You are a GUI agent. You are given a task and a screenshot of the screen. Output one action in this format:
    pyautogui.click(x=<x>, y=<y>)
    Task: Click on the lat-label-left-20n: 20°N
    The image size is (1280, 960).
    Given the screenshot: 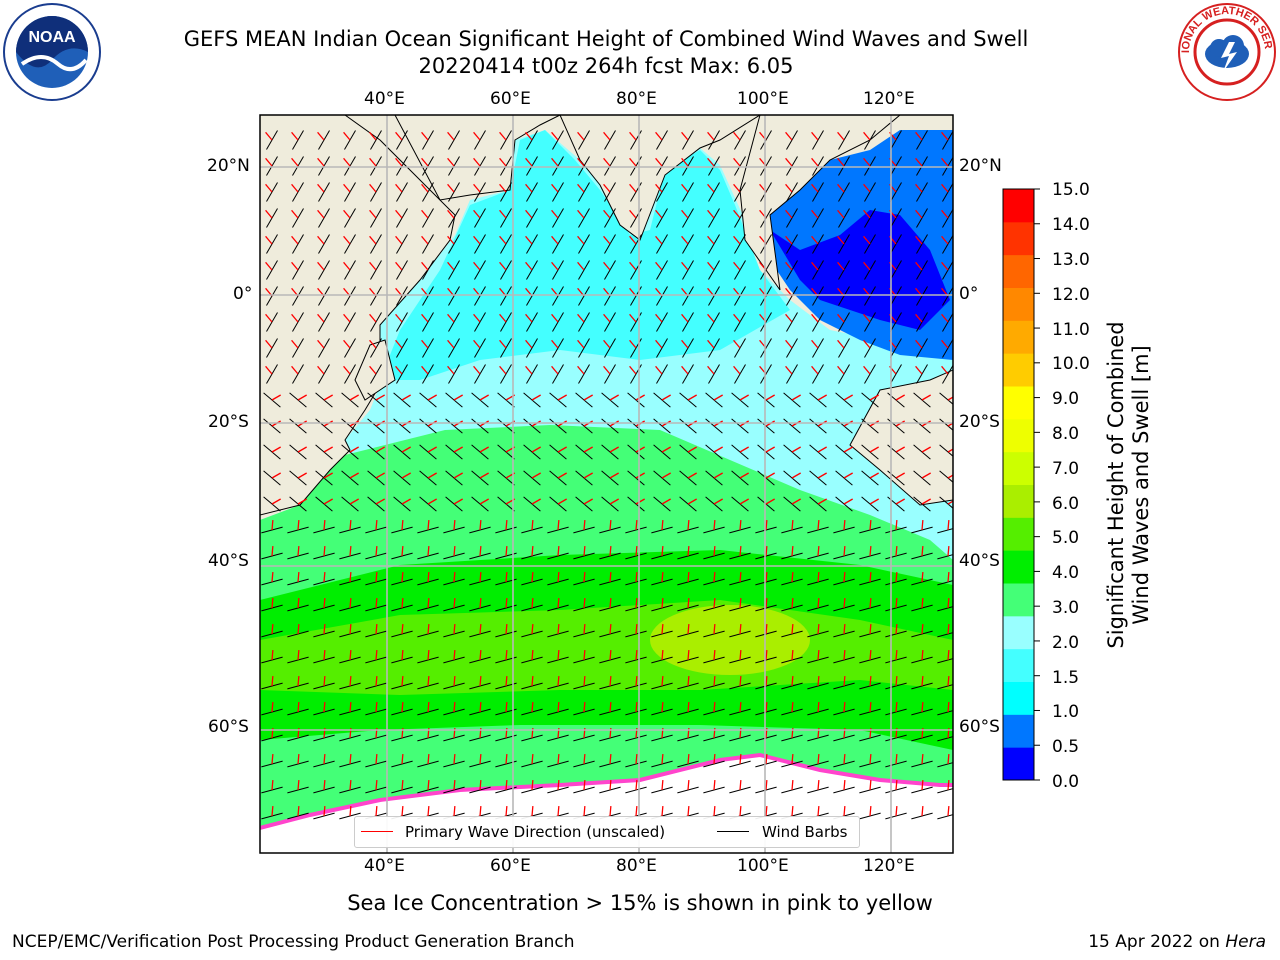 What is the action you would take?
    pyautogui.click(x=228, y=166)
    